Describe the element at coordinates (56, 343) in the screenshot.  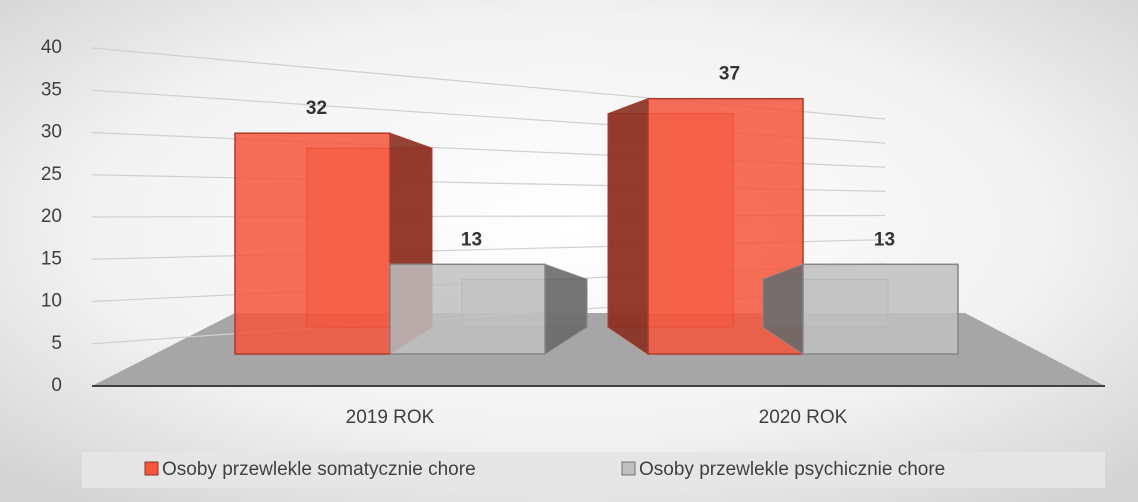
I see `y-tick-label: 5` at that location.